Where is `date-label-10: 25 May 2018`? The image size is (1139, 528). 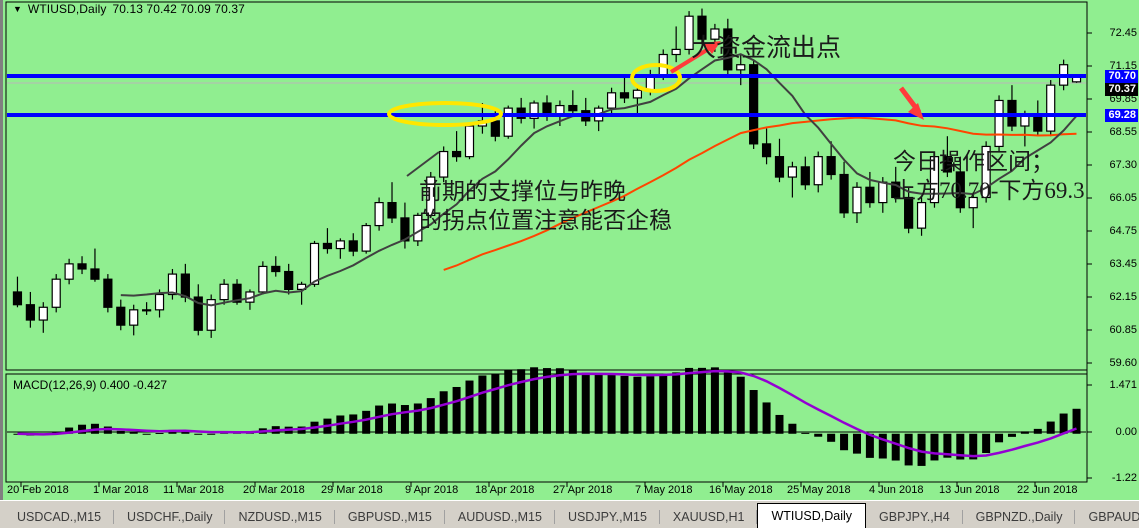
date-label-10: 25 May 2018 is located at coordinates (819, 490).